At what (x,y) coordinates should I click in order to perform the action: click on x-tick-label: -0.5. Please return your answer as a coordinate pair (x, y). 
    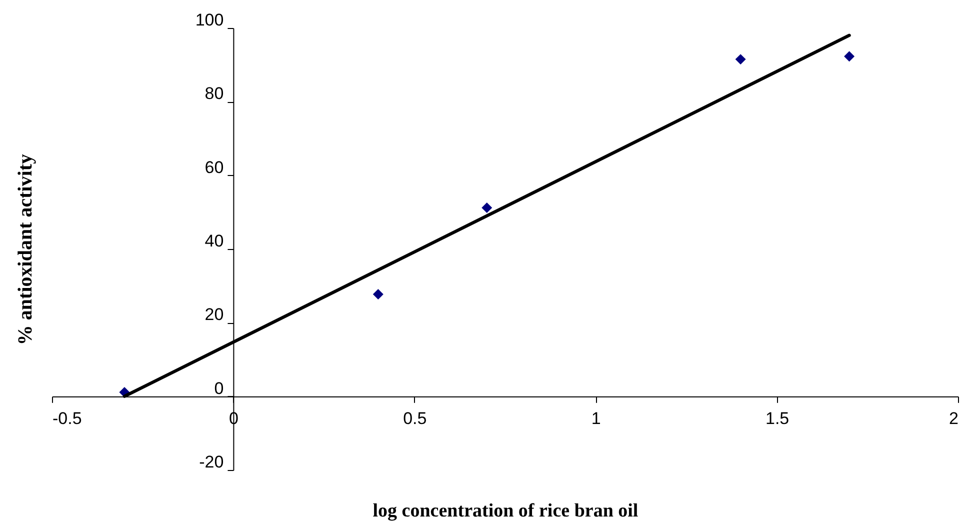
    Looking at the image, I should click on (67, 418).